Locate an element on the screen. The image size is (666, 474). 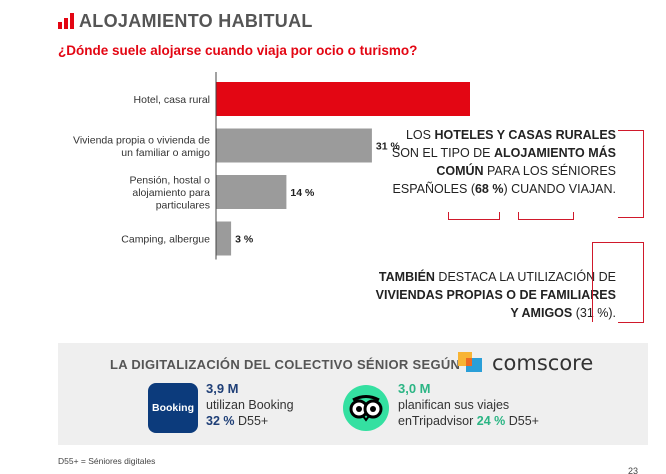
page-header: ALOJAMIENTO HABITUAL is located at coordinates (185, 21).